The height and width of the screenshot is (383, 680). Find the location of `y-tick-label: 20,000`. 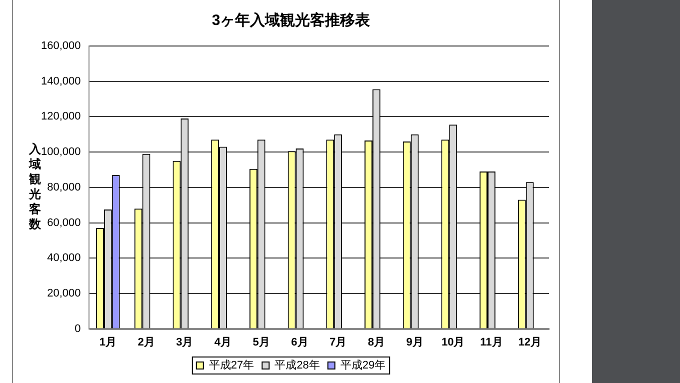

y-tick-label: 20,000 is located at coordinates (64, 293).